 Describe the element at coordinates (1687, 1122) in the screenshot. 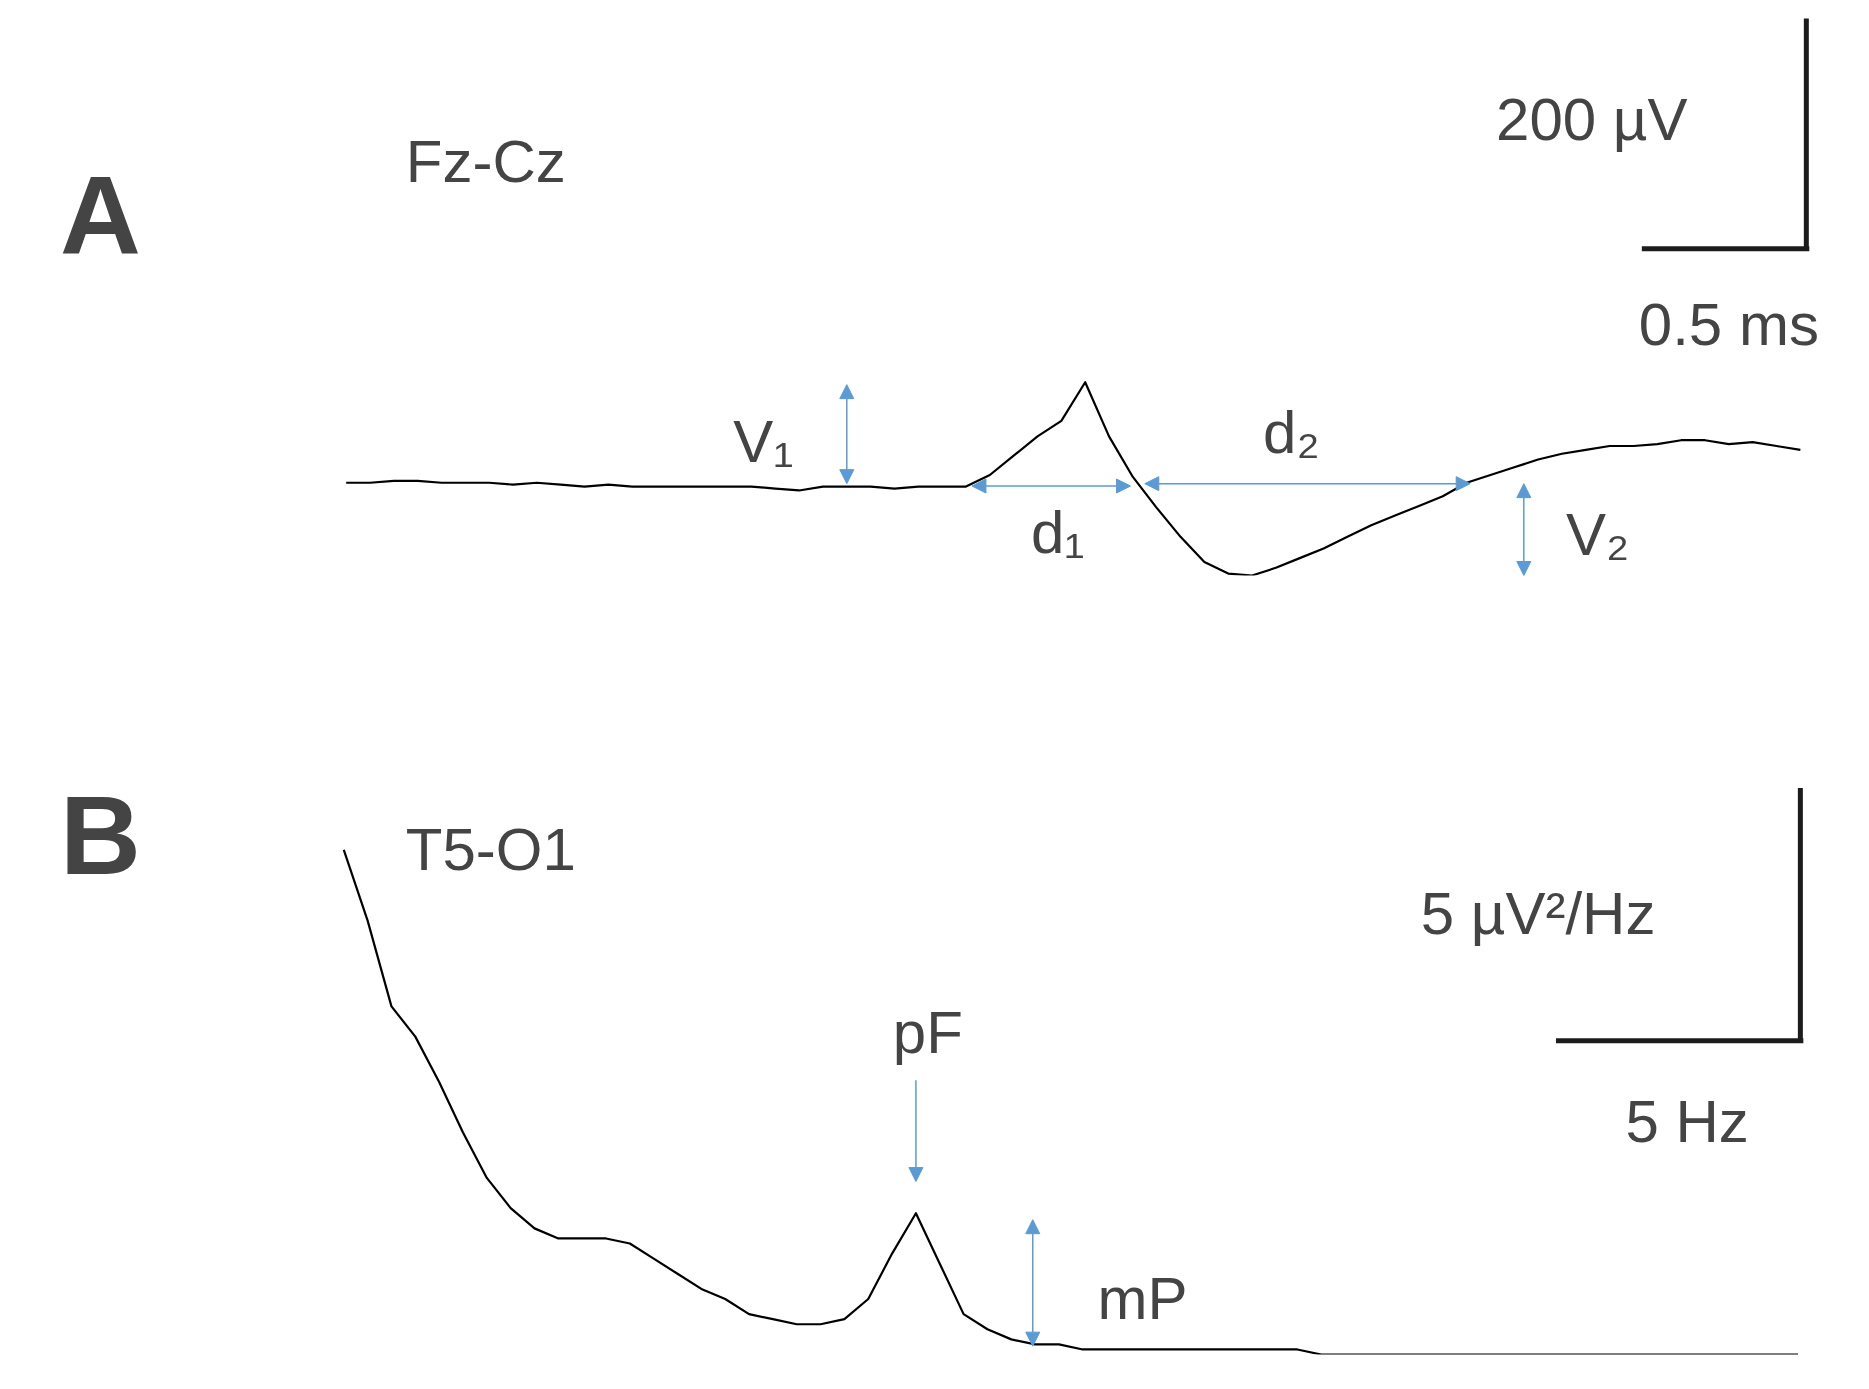

I see `annotation: 5 Hz` at that location.